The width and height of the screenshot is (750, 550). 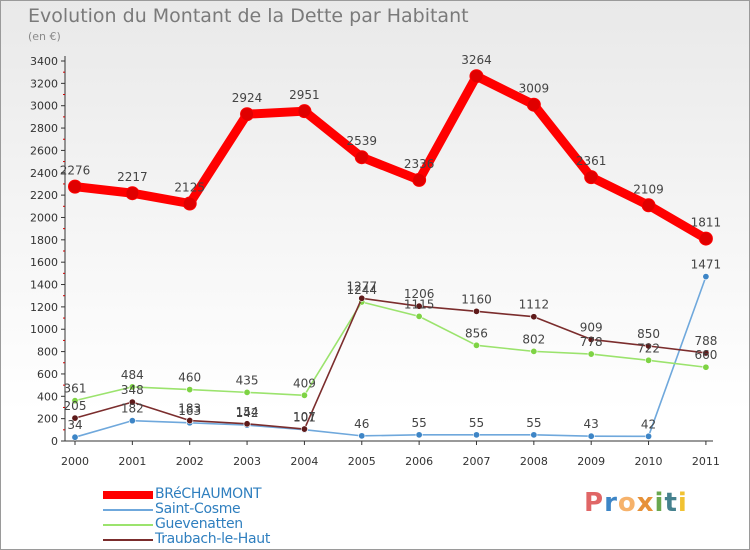 I want to click on data-label: 788, so click(x=705, y=341).